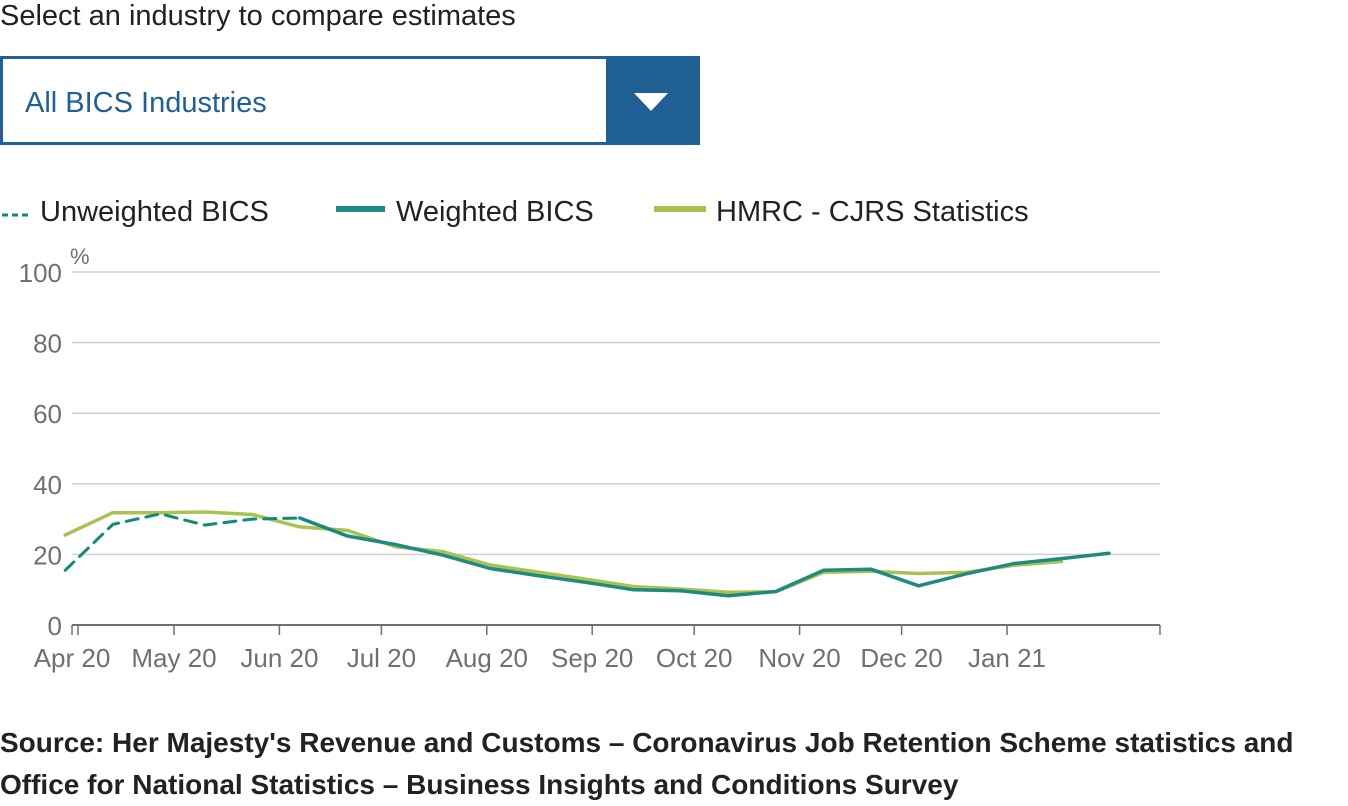 This screenshot has width=1348, height=806. Describe the element at coordinates (1007, 658) in the screenshot. I see `x-tick-label: Jan 21` at that location.